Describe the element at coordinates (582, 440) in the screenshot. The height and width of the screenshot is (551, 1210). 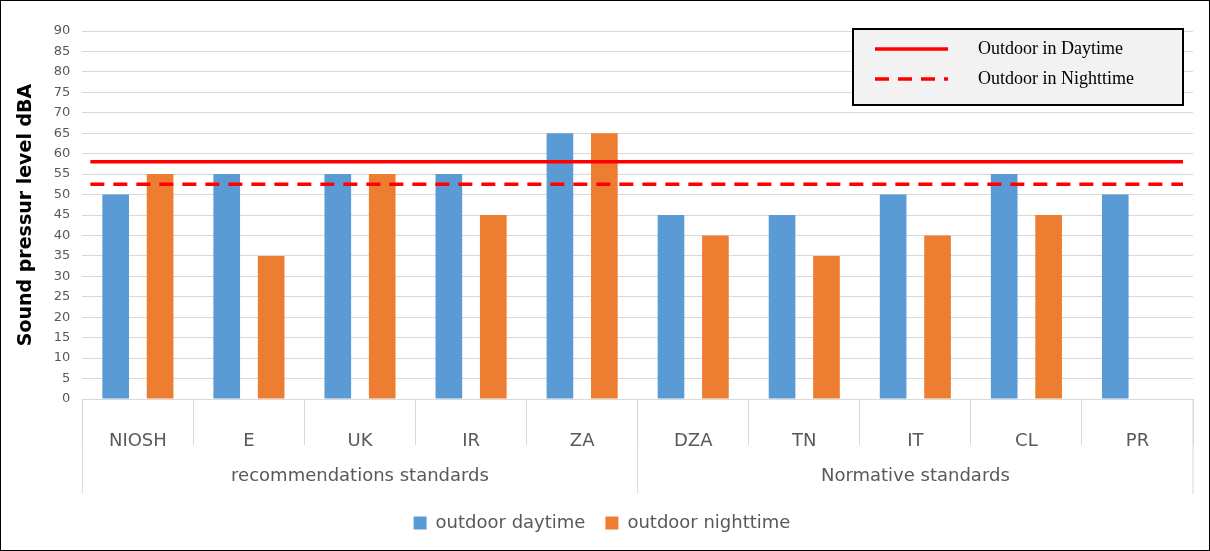
I see `x-tick-label: ZA` at that location.